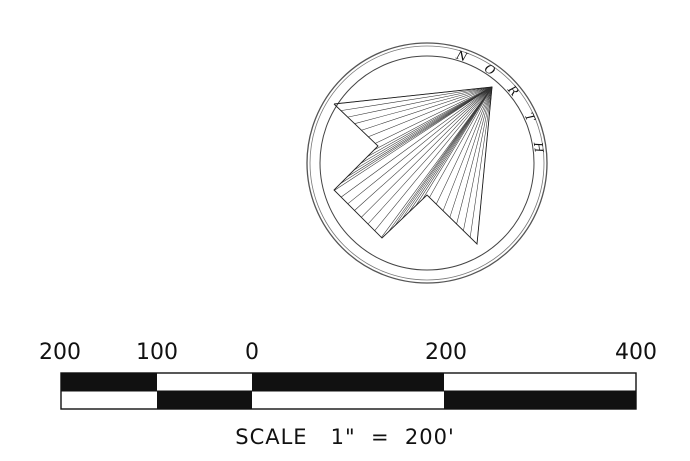 The image size is (690, 461). Describe the element at coordinates (462, 55) in the screenshot. I see `north-label-letter: N` at that location.